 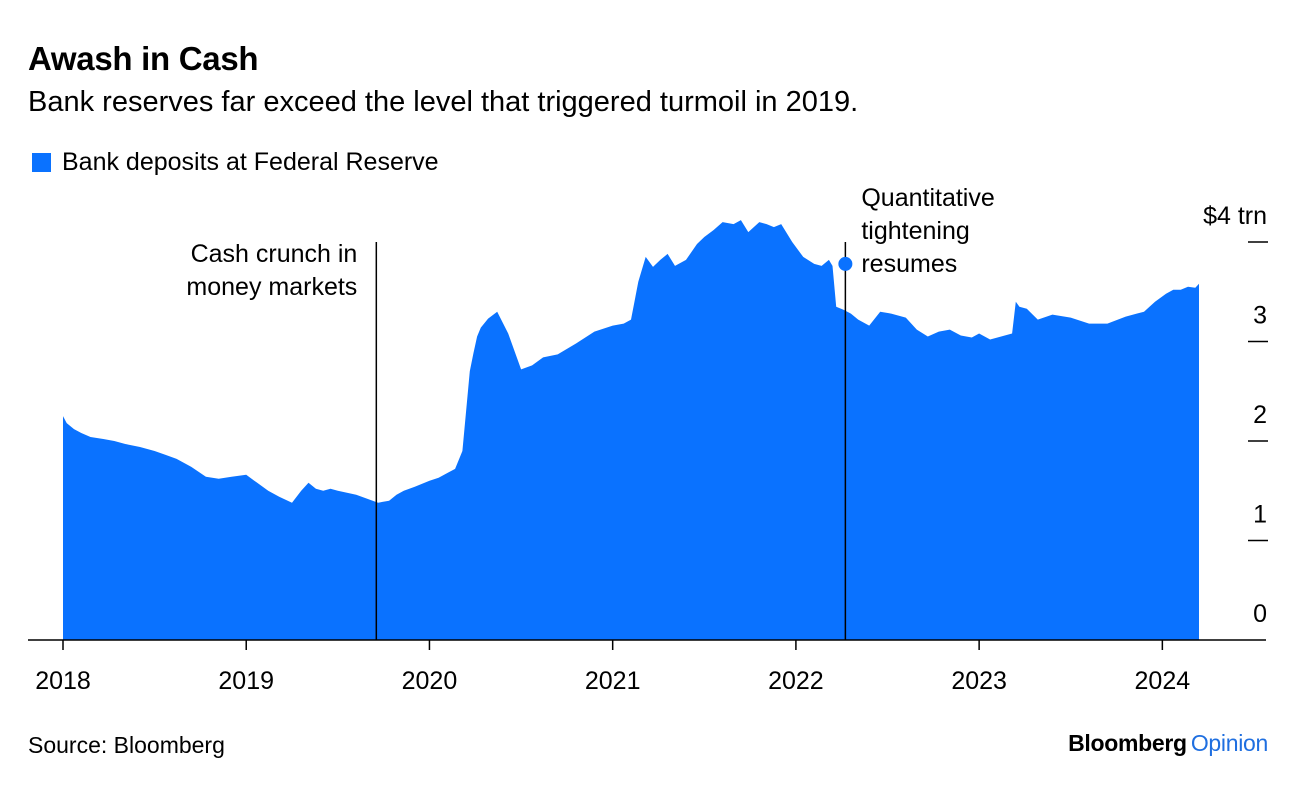 I want to click on brand-section: Opinion, so click(x=1229, y=743).